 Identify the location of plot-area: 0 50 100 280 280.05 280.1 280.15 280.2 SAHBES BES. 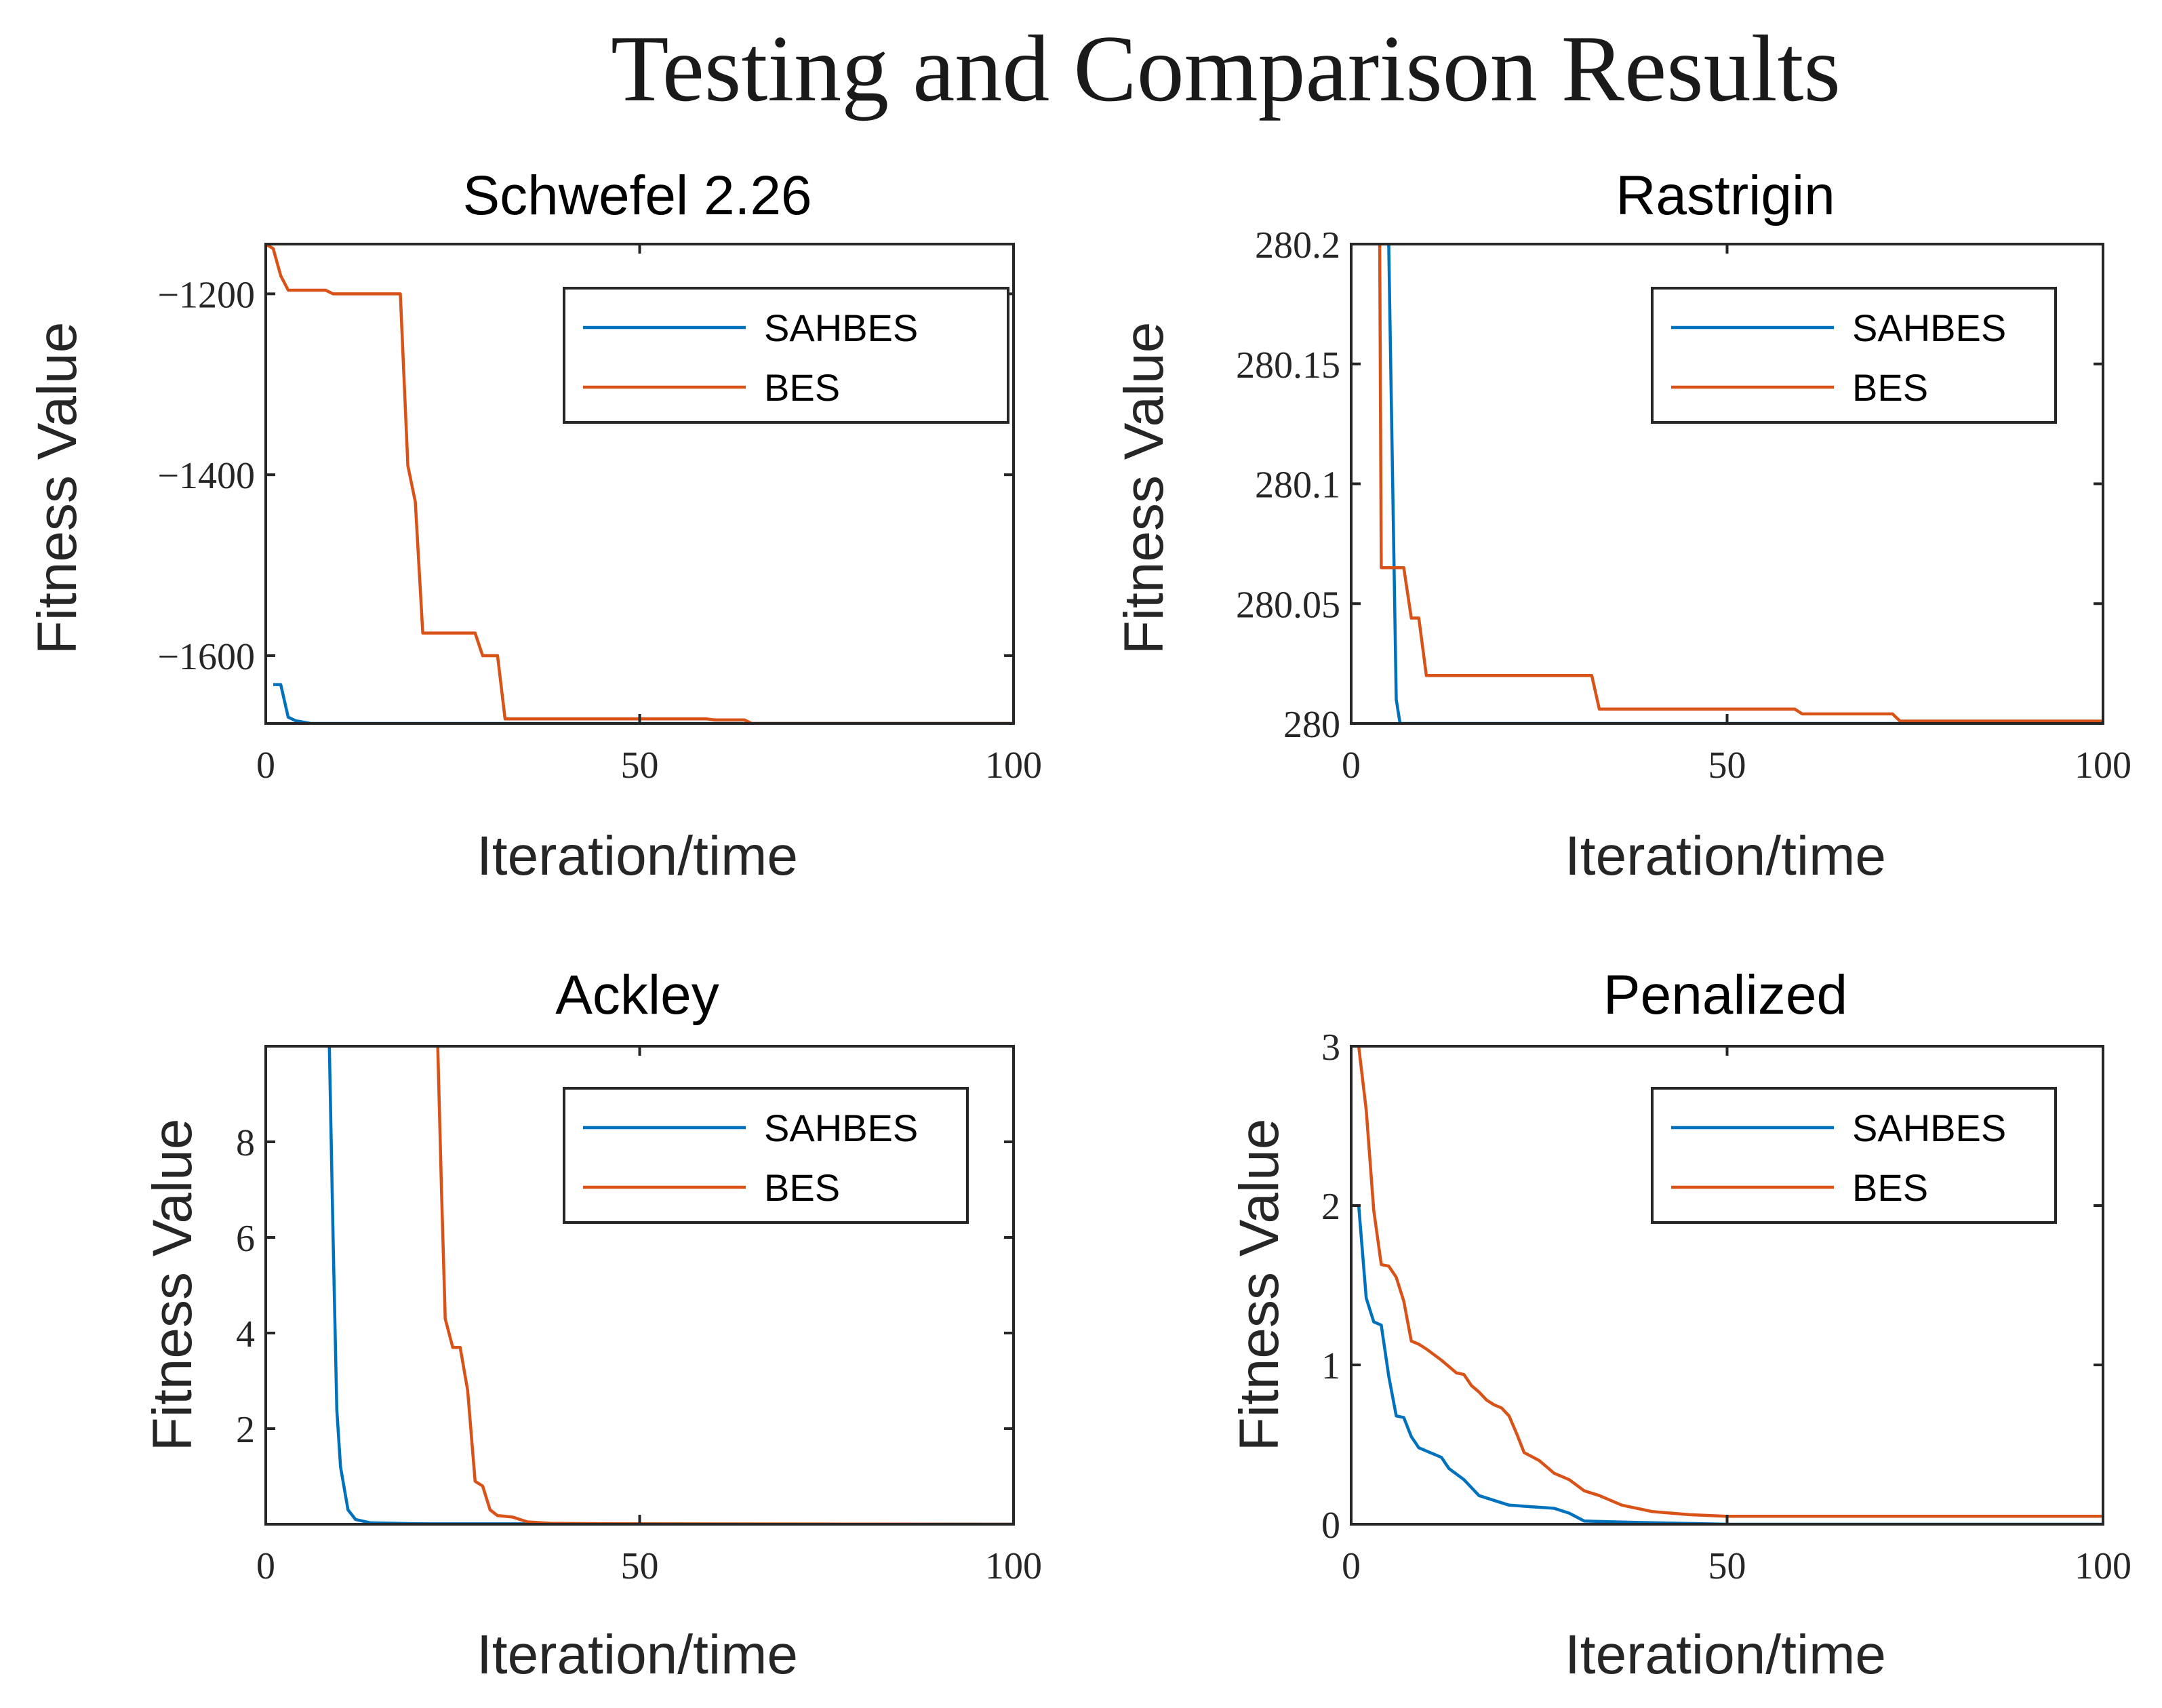
(1683, 505).